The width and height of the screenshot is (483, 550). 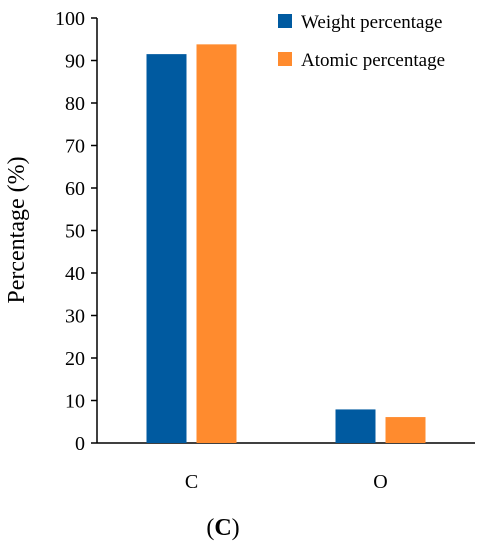 I want to click on legend-label: Atomic percentage, so click(x=373, y=60).